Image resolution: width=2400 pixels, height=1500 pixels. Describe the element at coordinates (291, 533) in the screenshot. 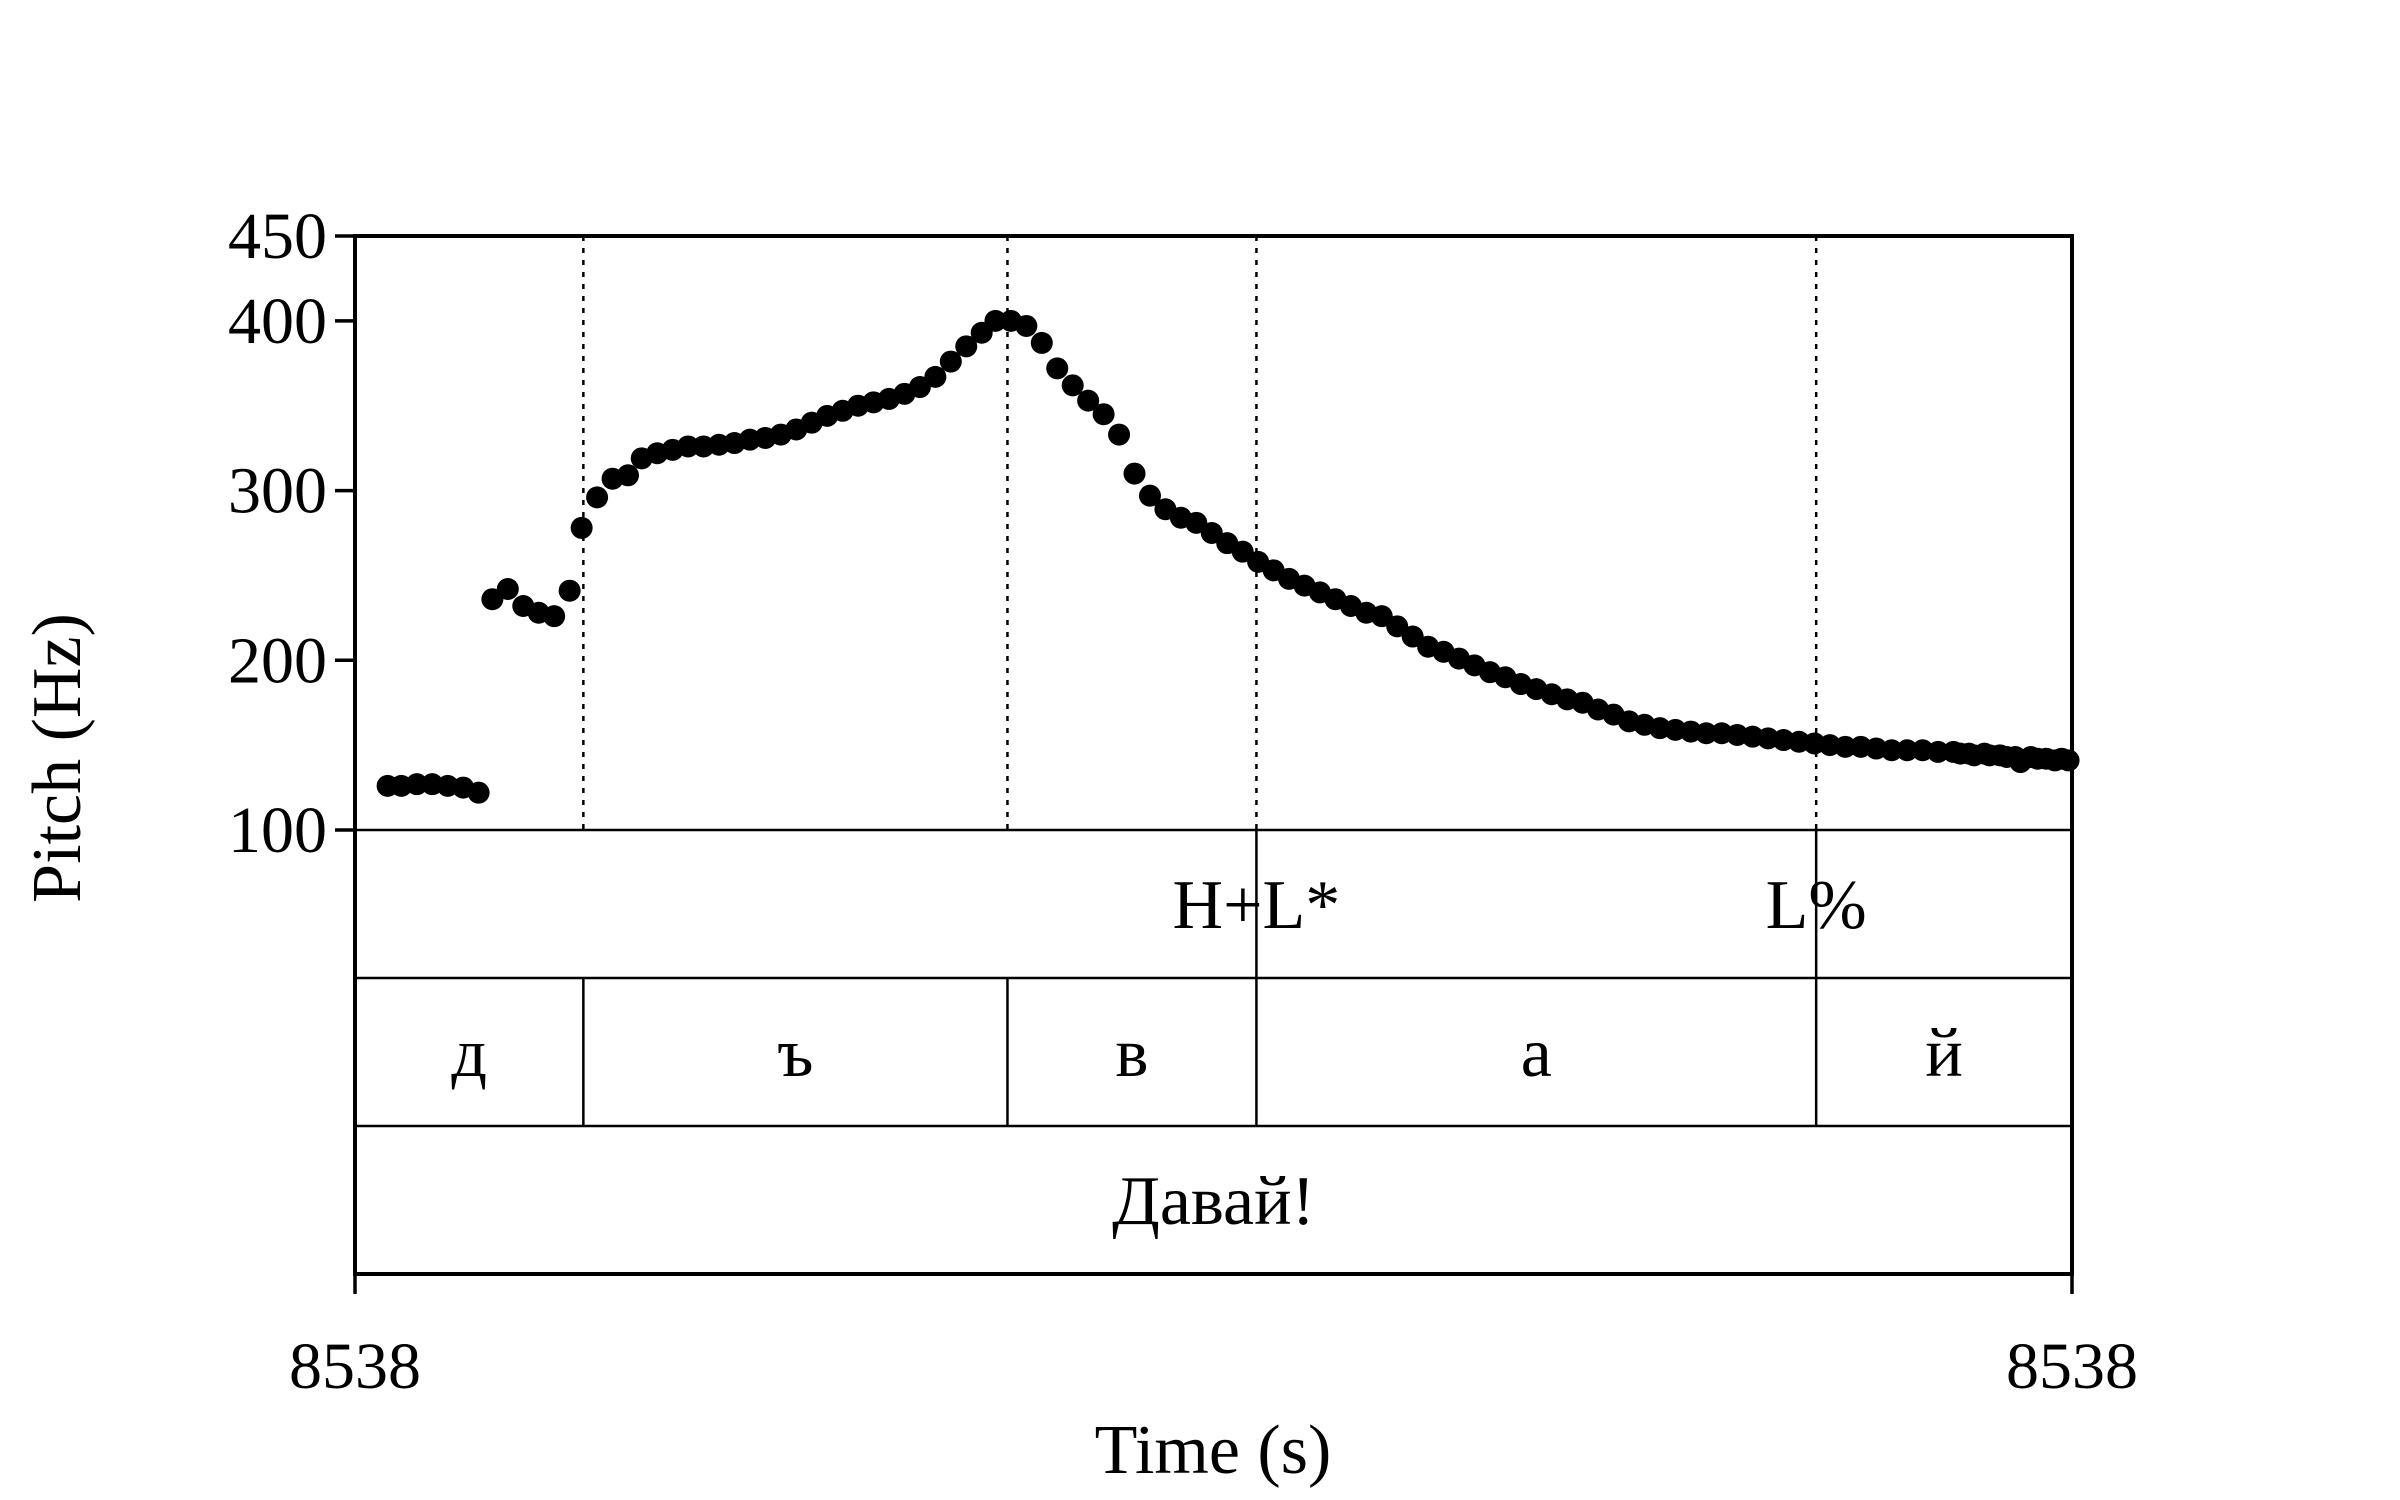

I see `y-axis: 100 200 300 400 450` at that location.